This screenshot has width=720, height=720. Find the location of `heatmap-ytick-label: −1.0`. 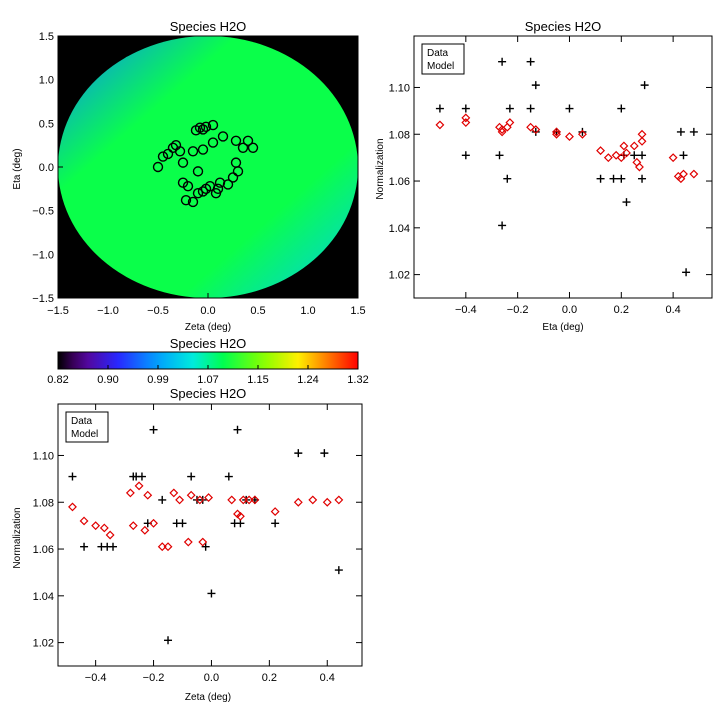

heatmap-ytick-label: −1.0 is located at coordinates (43, 255).